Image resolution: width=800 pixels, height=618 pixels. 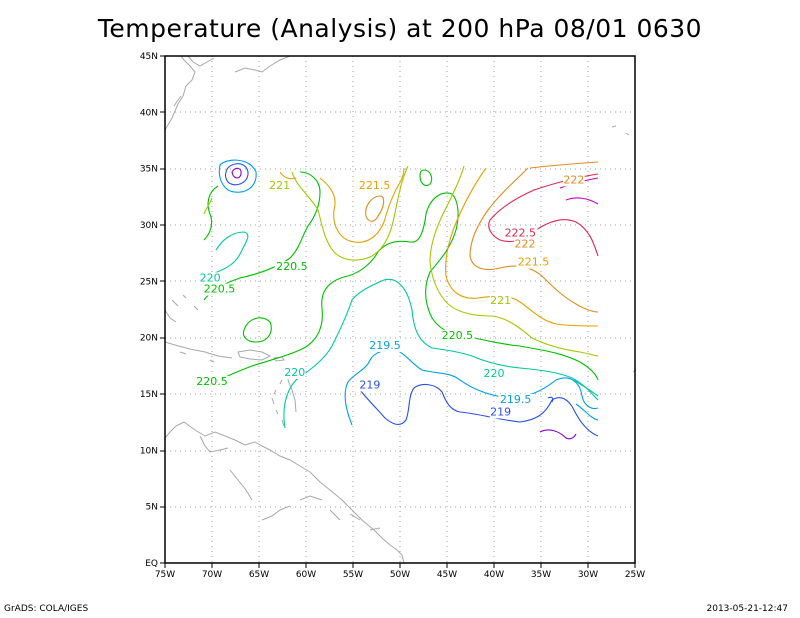 I want to click on contour-label: 222.5, so click(x=521, y=232).